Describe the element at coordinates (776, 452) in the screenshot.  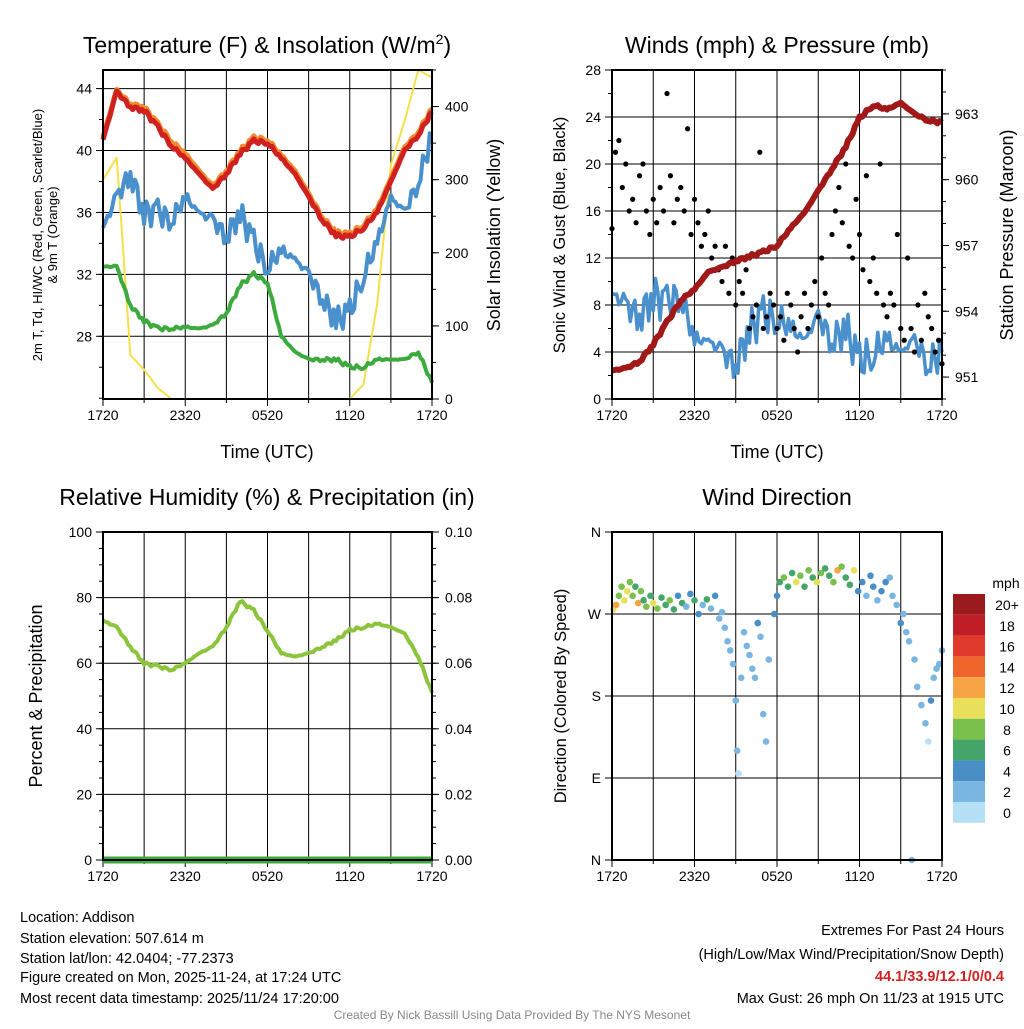
I see `wind-x-axis-label: Time (UTC)` at that location.